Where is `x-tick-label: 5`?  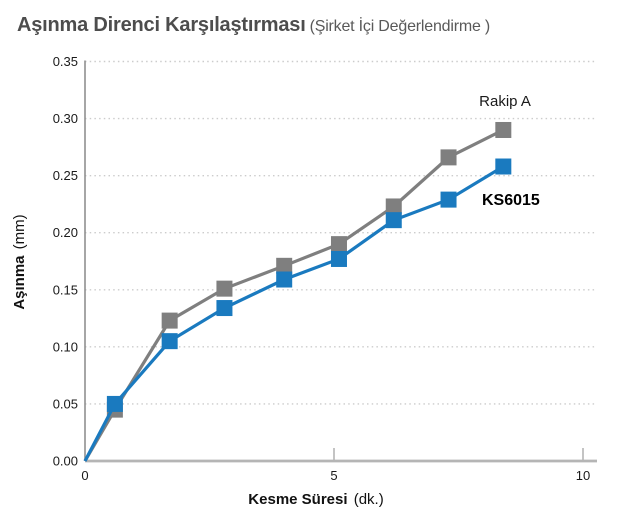 x-tick-label: 5 is located at coordinates (333, 475).